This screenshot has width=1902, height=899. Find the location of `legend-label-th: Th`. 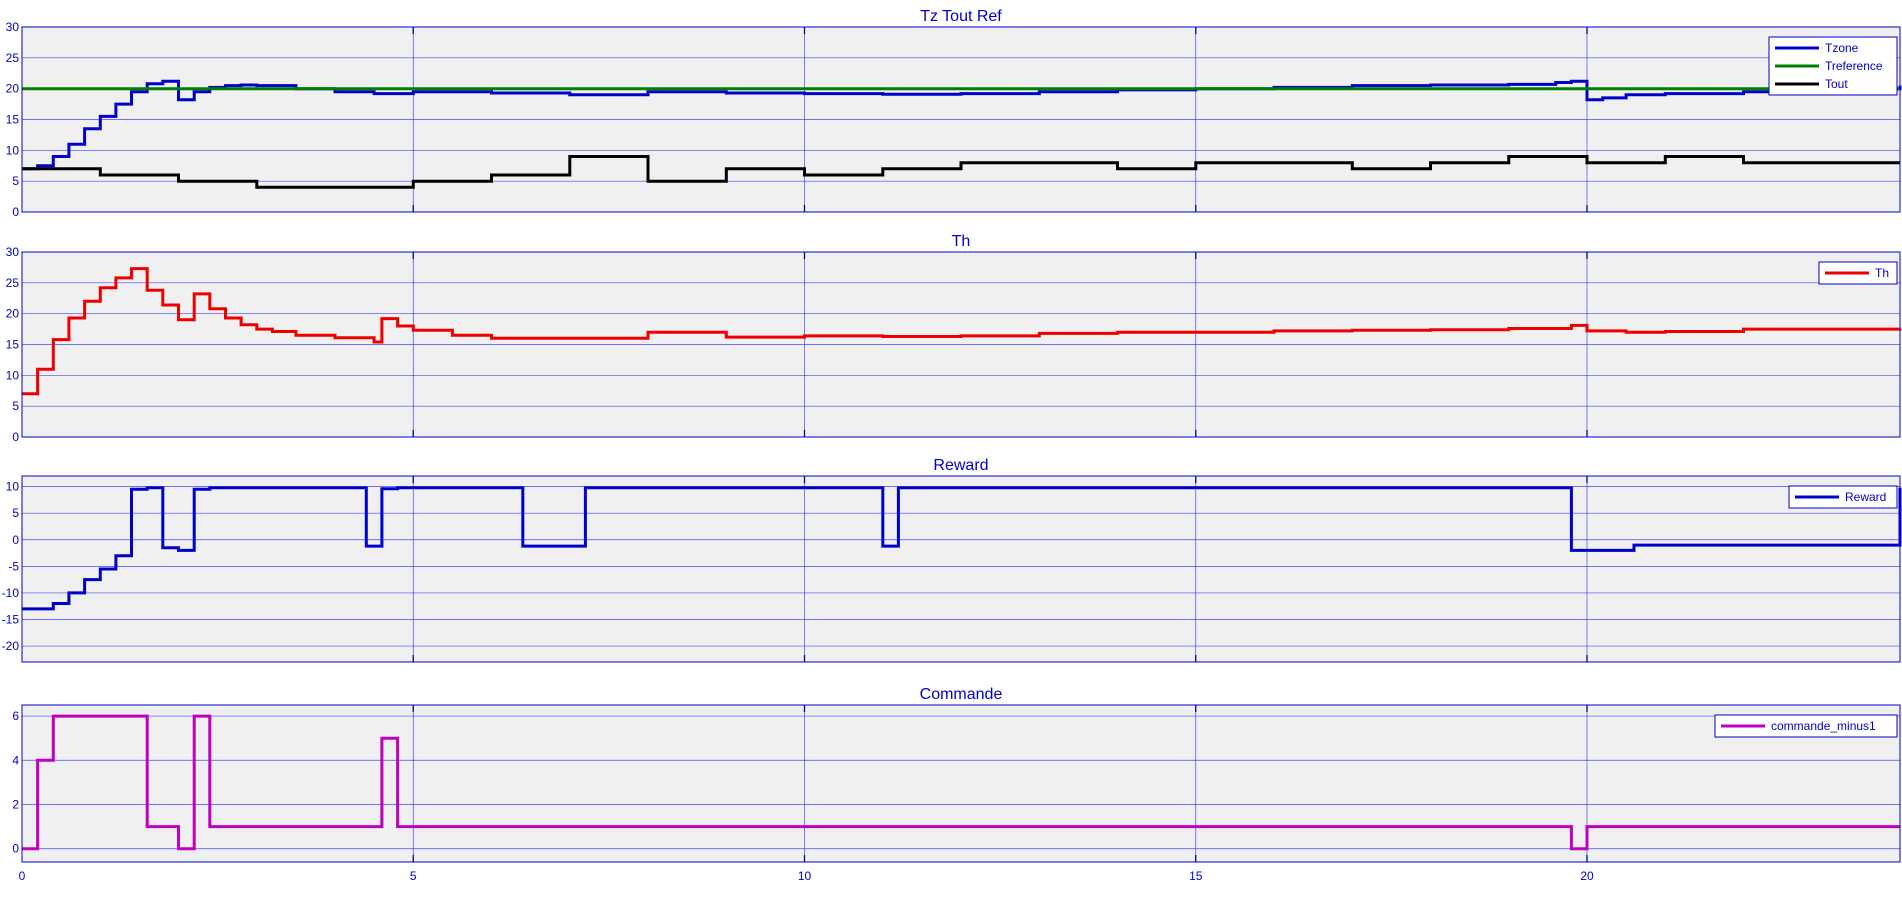

legend-label-th: Th is located at coordinates (1882, 273).